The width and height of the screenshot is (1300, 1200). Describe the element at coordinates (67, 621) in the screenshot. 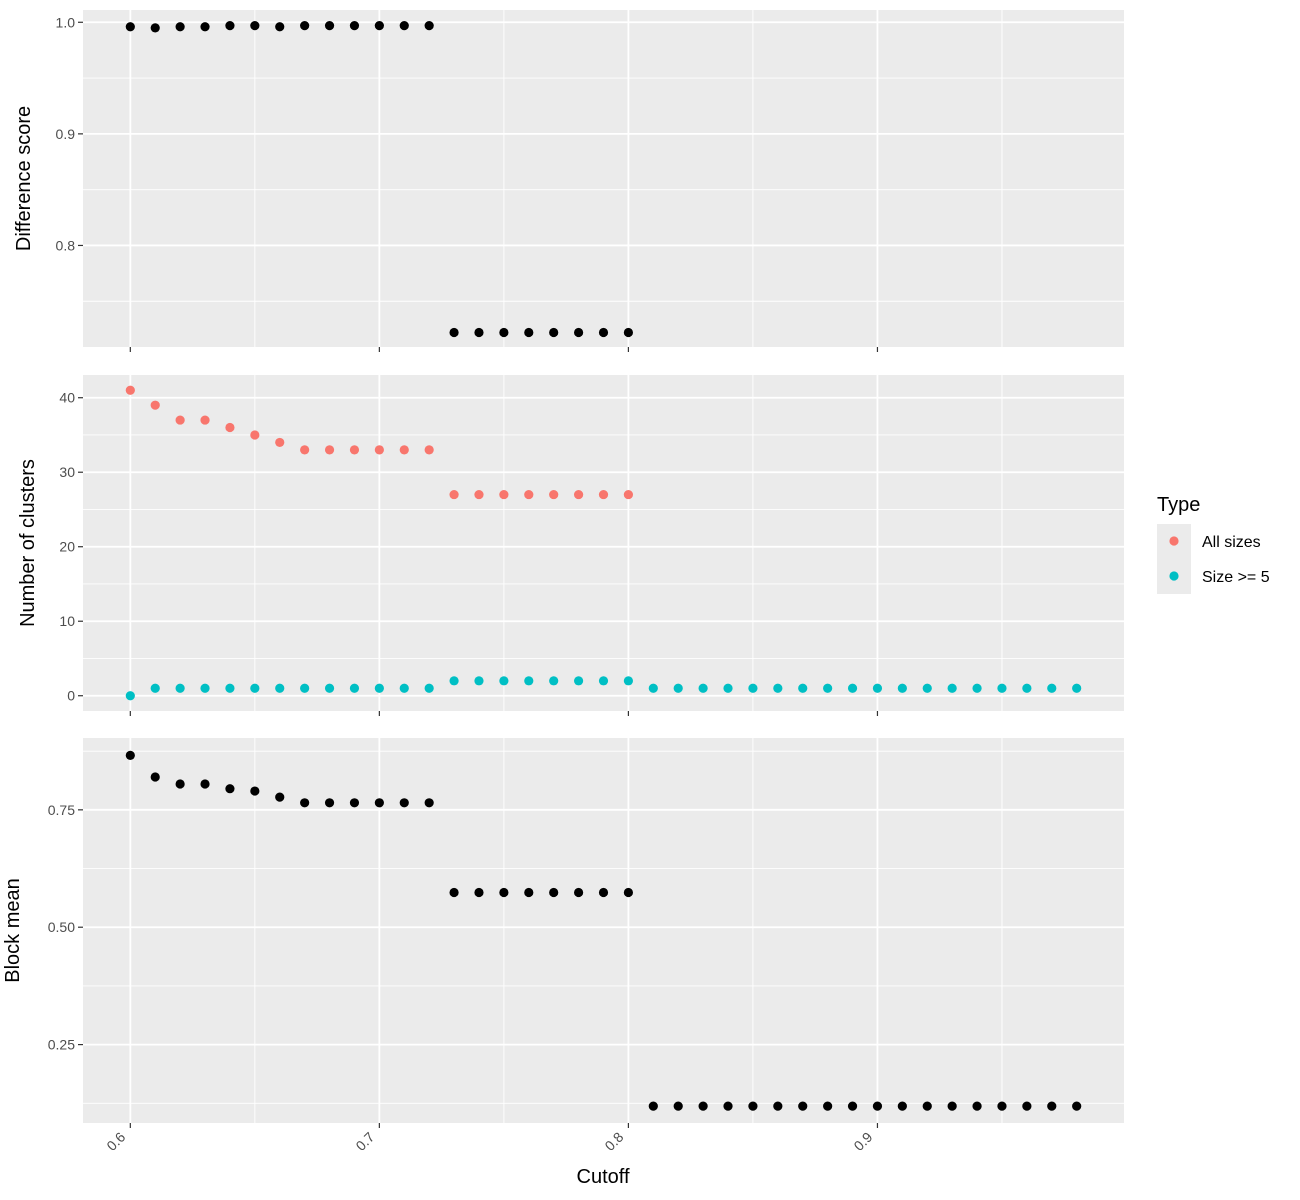

I see `y-tick-label: 10` at that location.